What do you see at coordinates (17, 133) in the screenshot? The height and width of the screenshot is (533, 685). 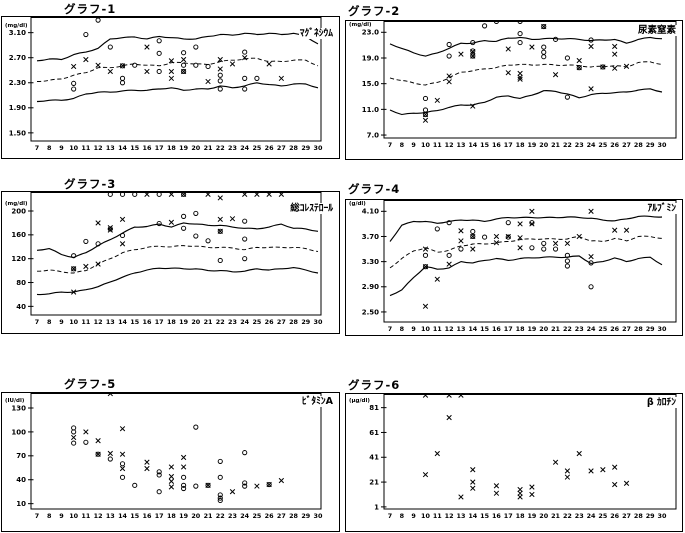 I see `y-tick-label: 1.50` at bounding box center [17, 133].